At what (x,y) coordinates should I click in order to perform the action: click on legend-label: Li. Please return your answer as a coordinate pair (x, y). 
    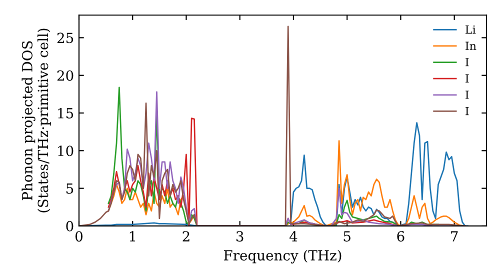
    Looking at the image, I should click on (471, 29).